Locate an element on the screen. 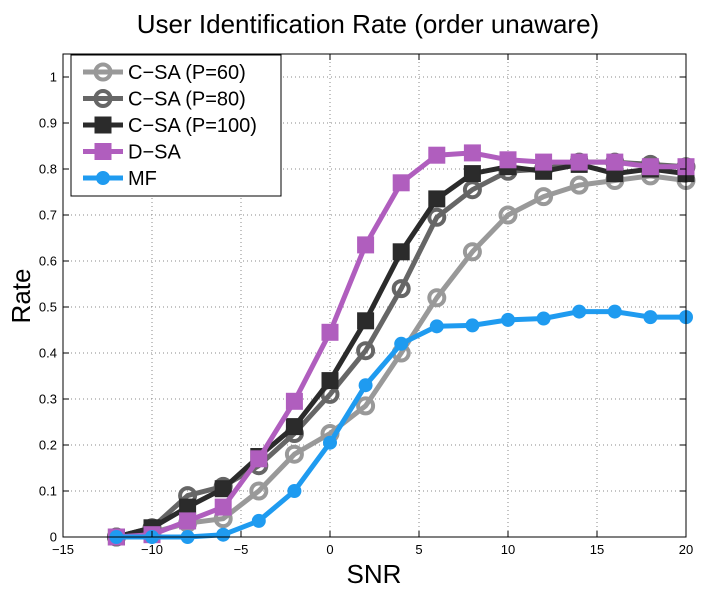 The width and height of the screenshot is (704, 591). legend-item: D−SA is located at coordinates (132, 153).